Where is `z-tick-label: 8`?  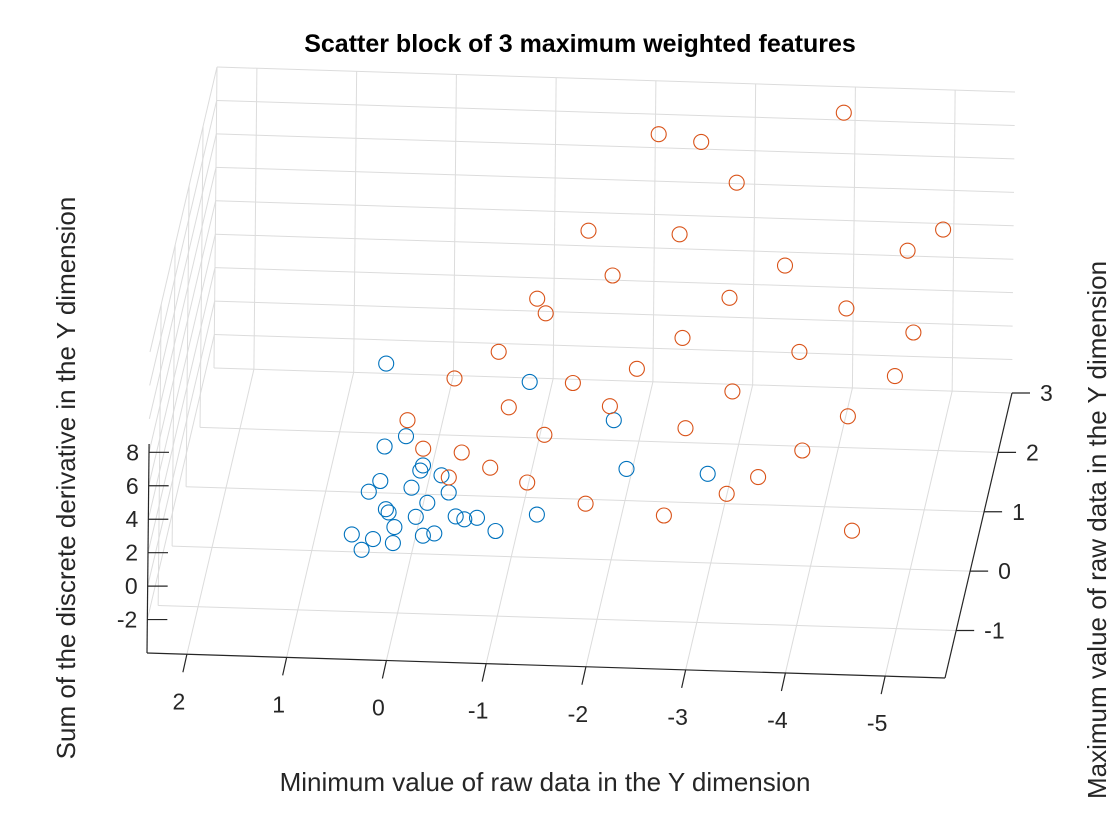 z-tick-label: 8 is located at coordinates (132, 452).